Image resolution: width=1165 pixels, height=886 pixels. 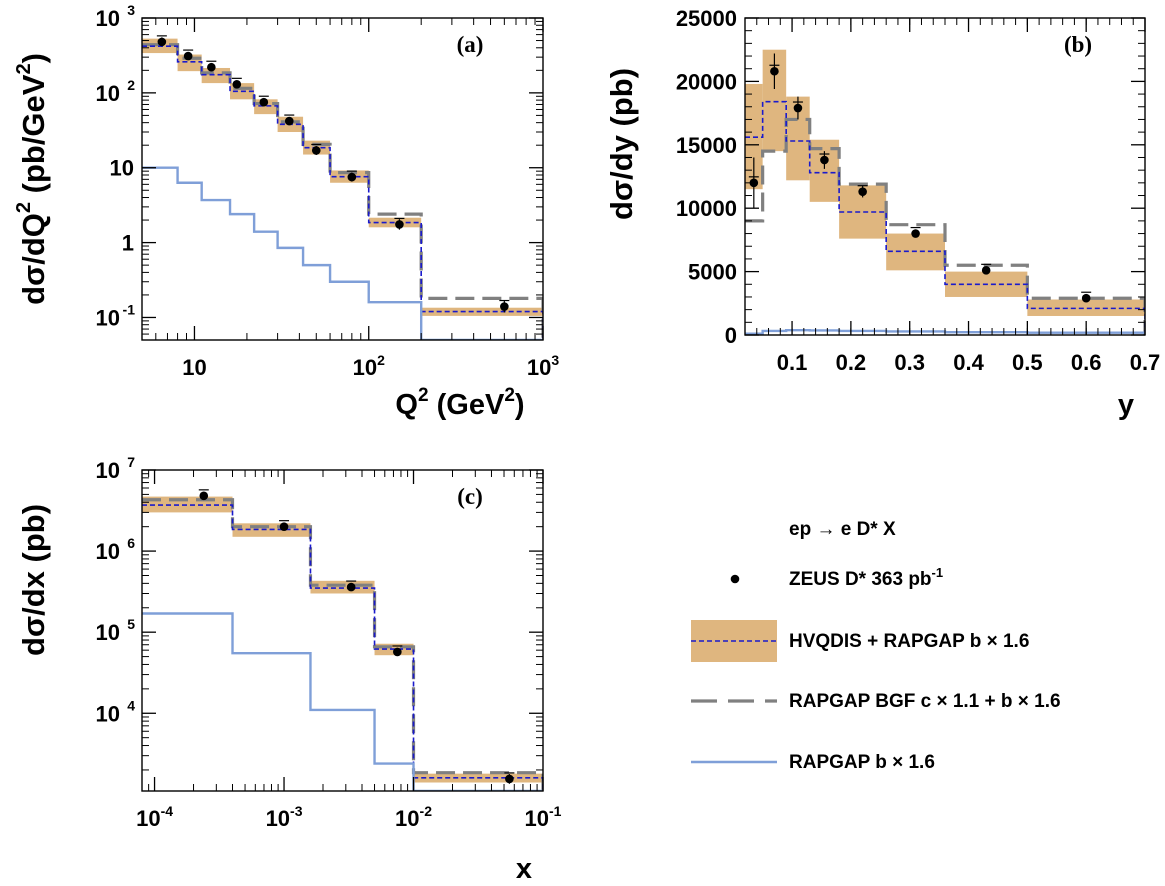 I want to click on plot-frame, so click(x=342, y=630).